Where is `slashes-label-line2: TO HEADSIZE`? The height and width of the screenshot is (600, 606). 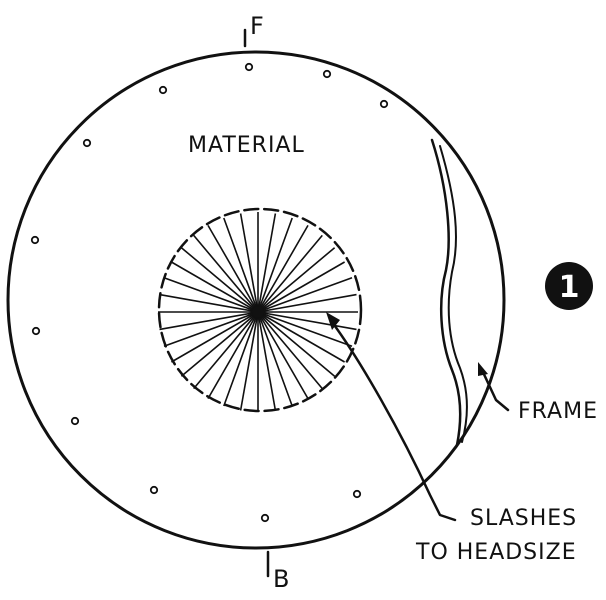
slashes-label-line2: TO HEADSIZE is located at coordinates (496, 552).